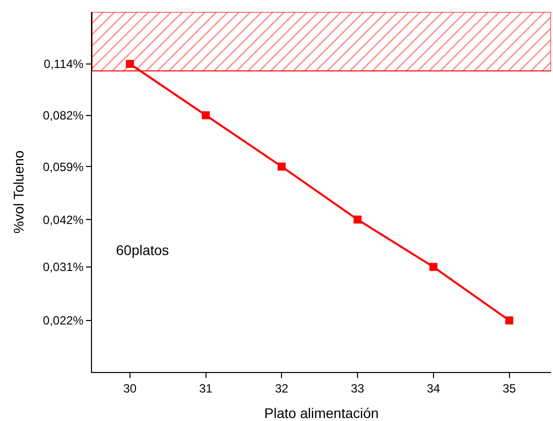 The width and height of the screenshot is (553, 421). Describe the element at coordinates (357, 388) in the screenshot. I see `x-tick-label: 33` at that location.